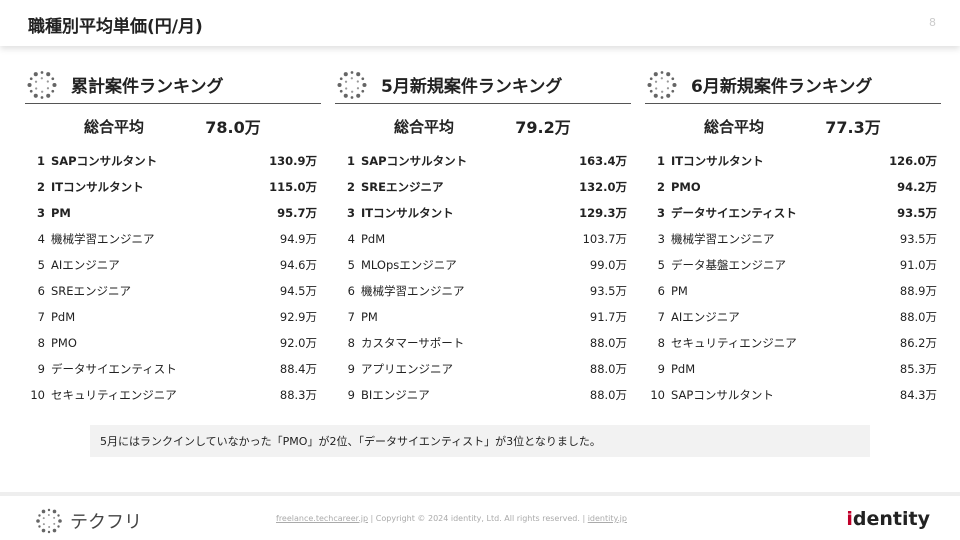  Describe the element at coordinates (608, 265) in the screenshot. I see `average-price: 99.0万` at that location.